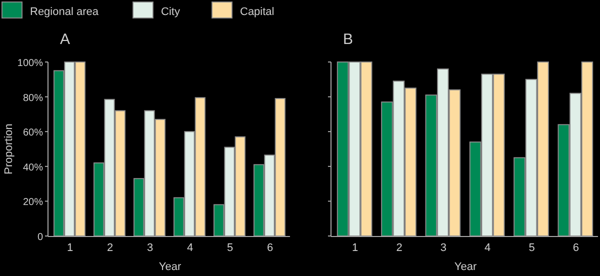 The height and width of the screenshot is (276, 600). I want to click on y-tick-label: 100%, so click(30, 63).